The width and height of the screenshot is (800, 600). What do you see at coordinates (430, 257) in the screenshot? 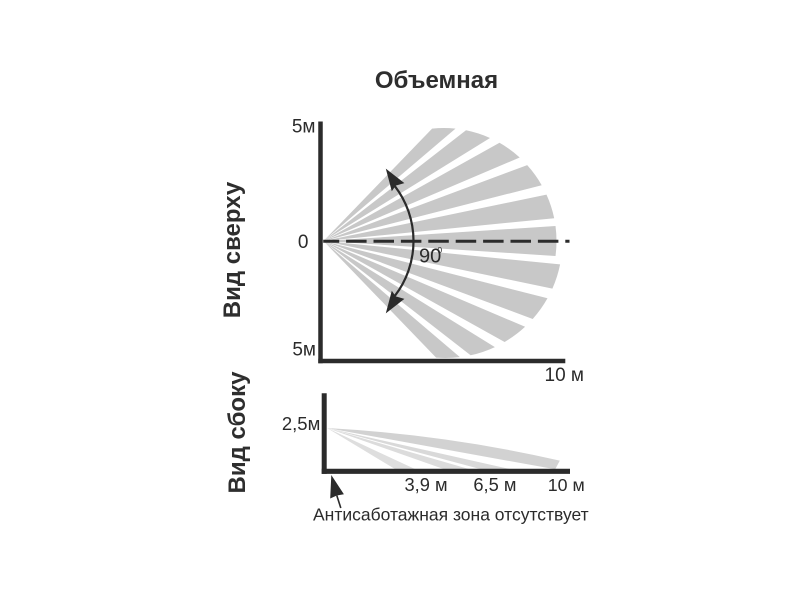
I see `svg-text: 90` at bounding box center [430, 257].